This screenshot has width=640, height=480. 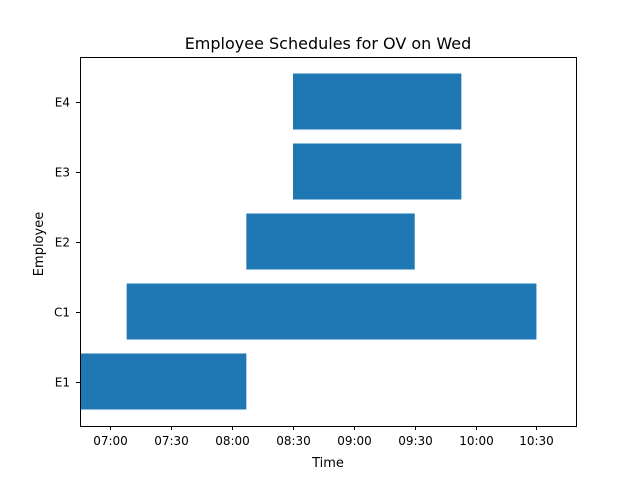 I want to click on x-tick-label: 08:00, so click(x=232, y=441).